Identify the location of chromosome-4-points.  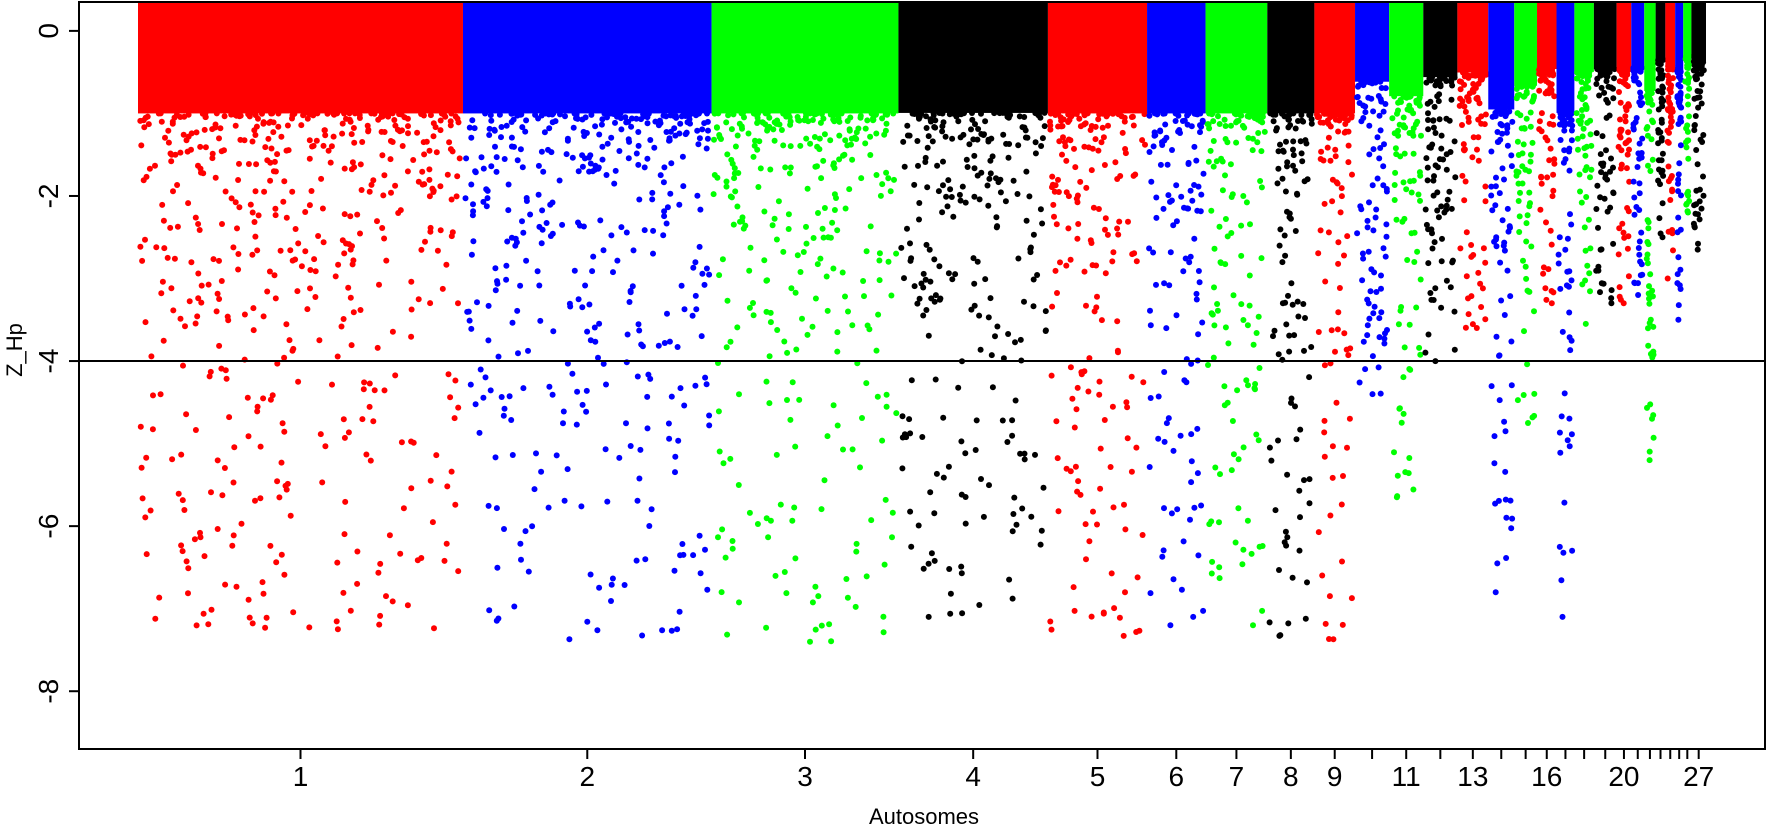
(973, 311).